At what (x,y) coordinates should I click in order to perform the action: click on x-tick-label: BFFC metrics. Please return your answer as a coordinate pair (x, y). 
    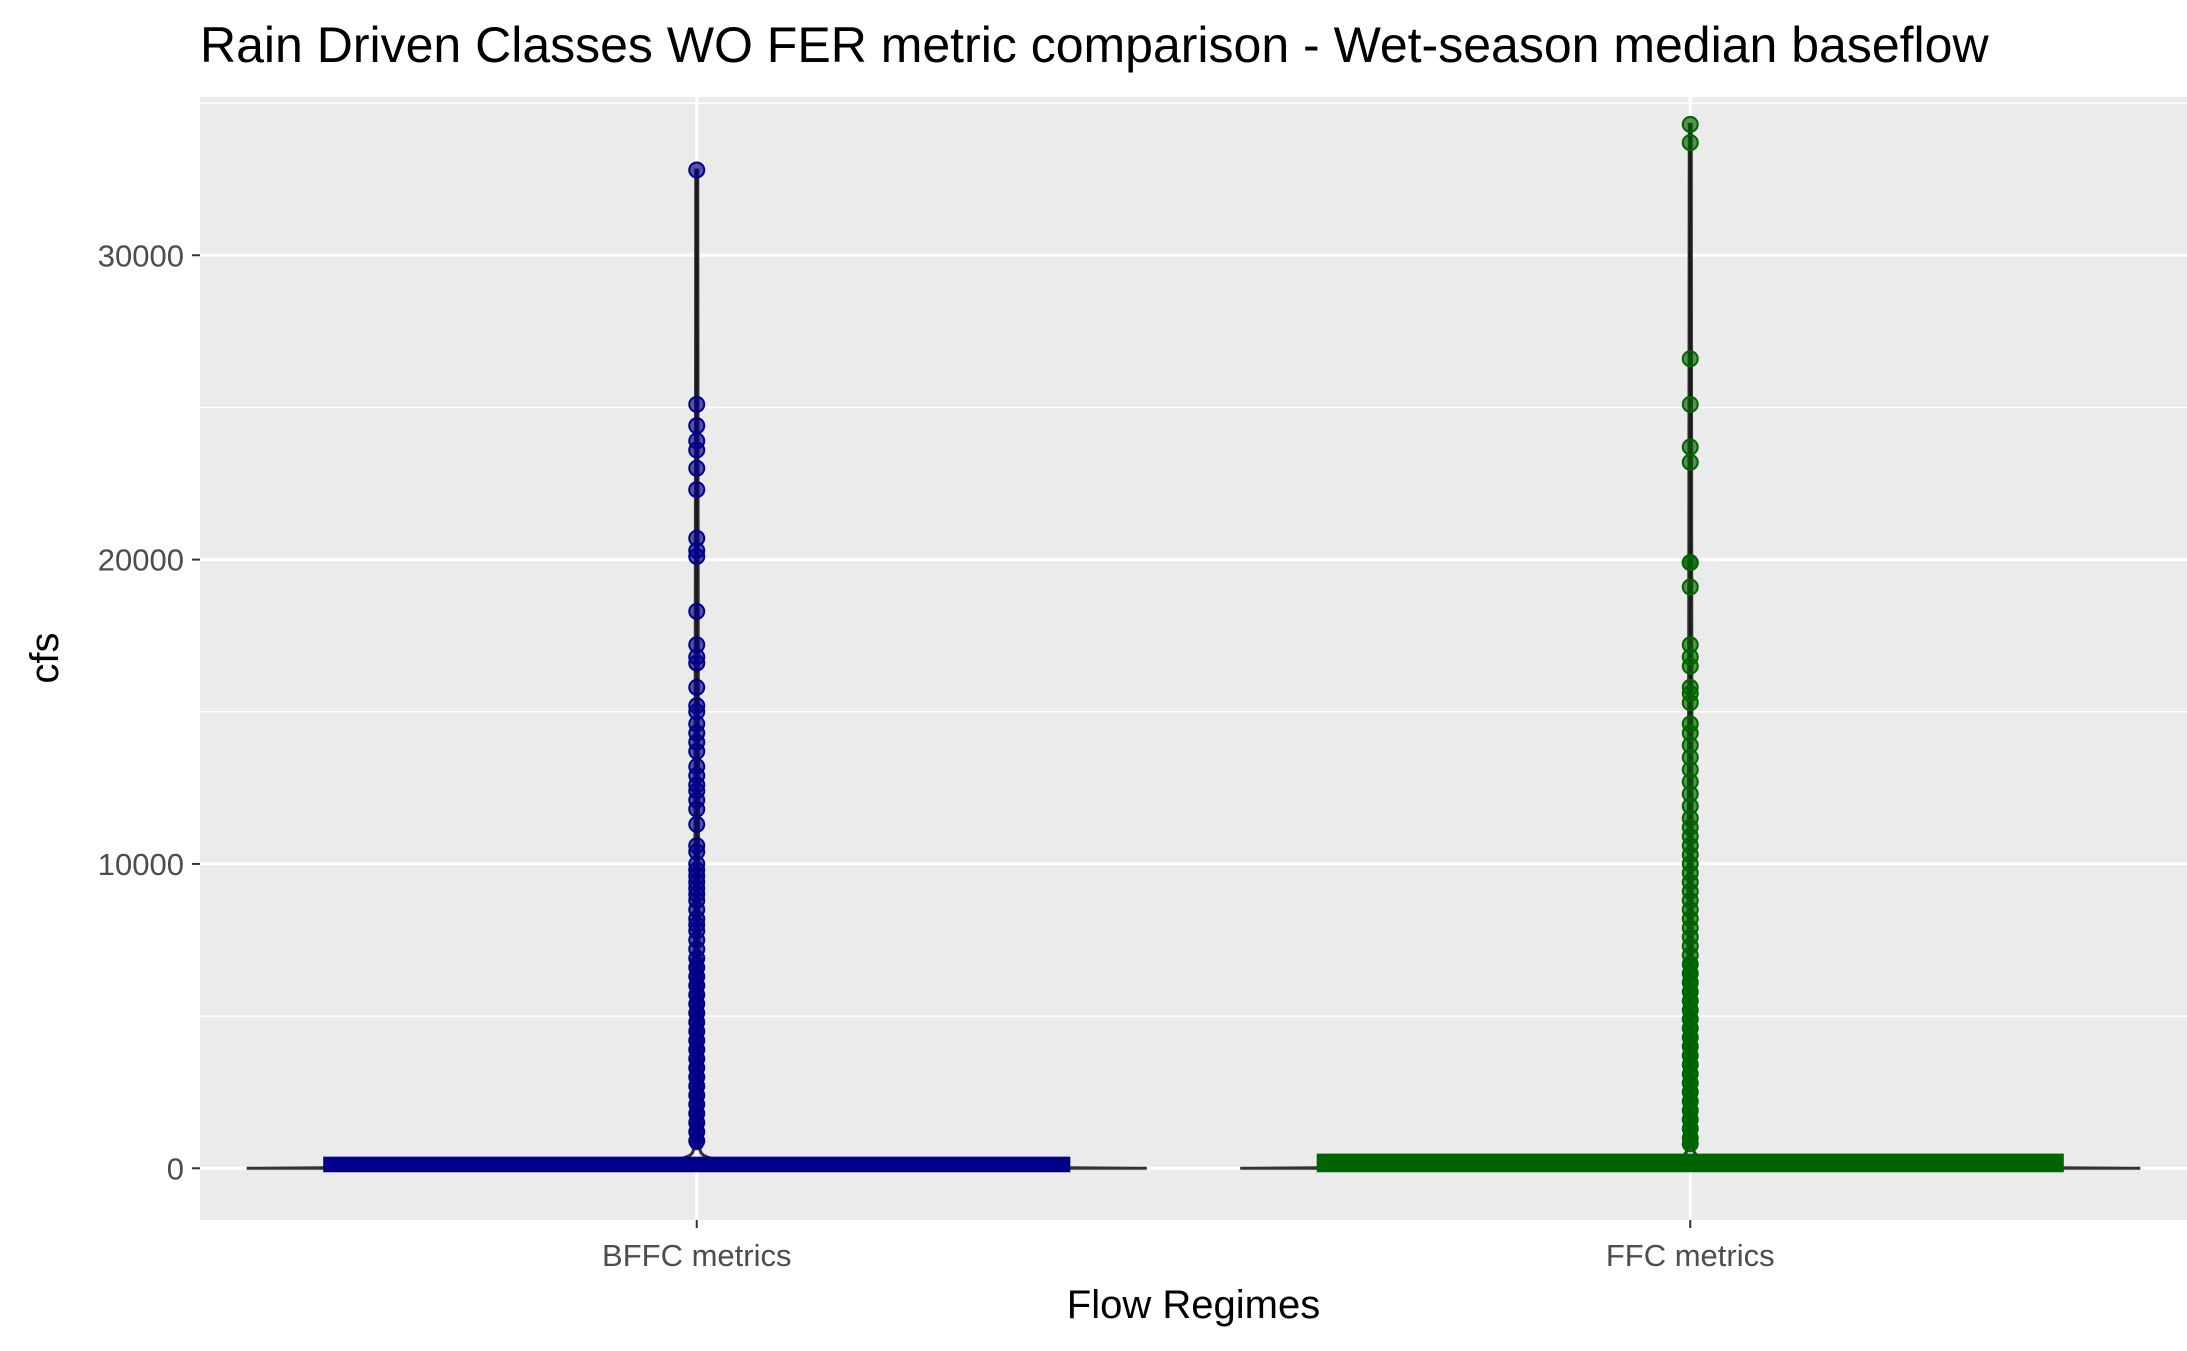
    Looking at the image, I should click on (696, 1255).